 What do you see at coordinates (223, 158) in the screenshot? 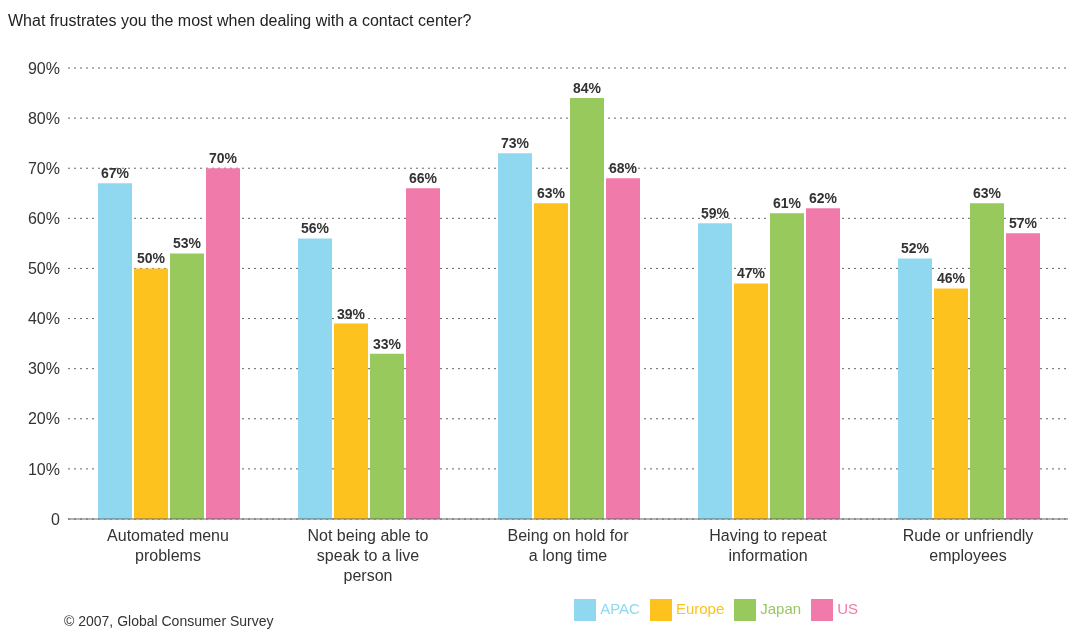
I see `data-label: 70%` at bounding box center [223, 158].